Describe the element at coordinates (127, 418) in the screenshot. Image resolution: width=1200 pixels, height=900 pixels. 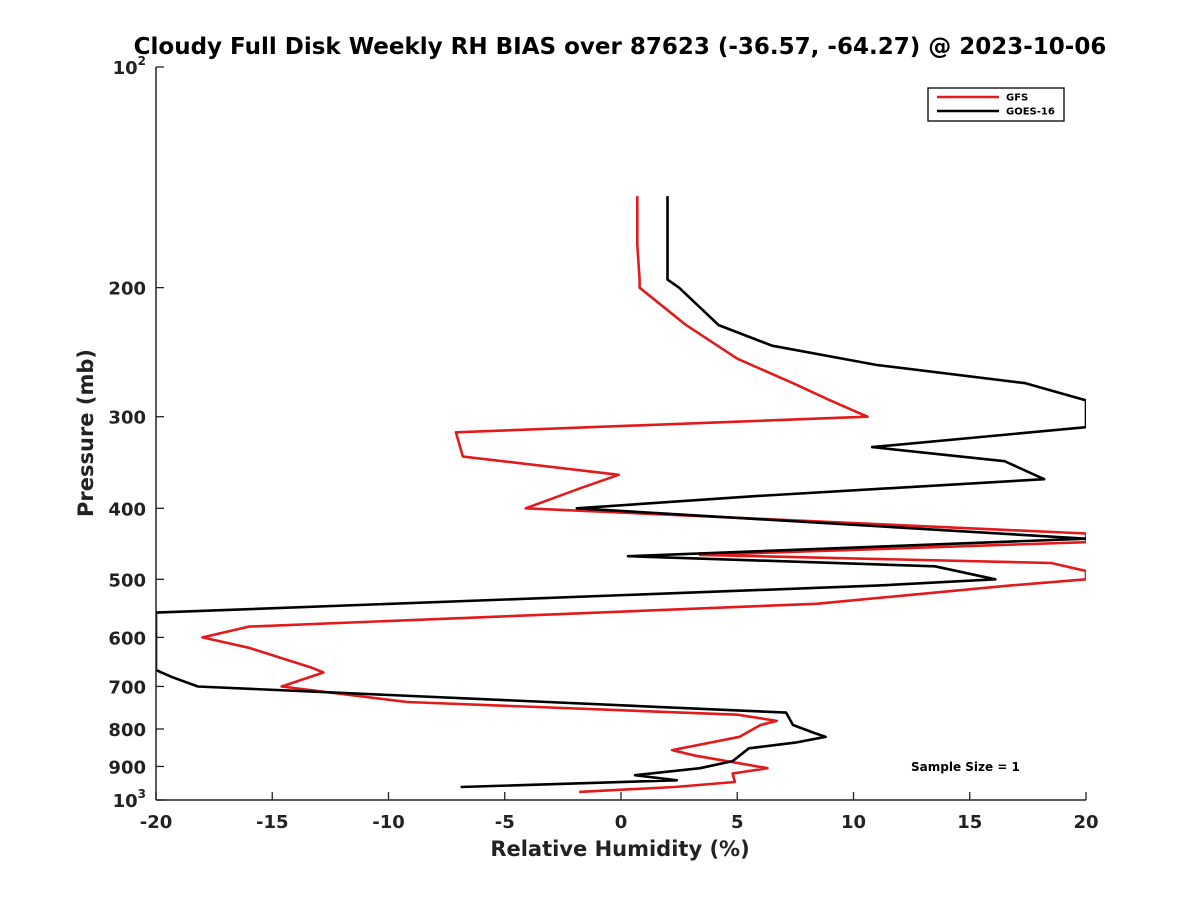
I see `y-tick-label: 300` at that location.